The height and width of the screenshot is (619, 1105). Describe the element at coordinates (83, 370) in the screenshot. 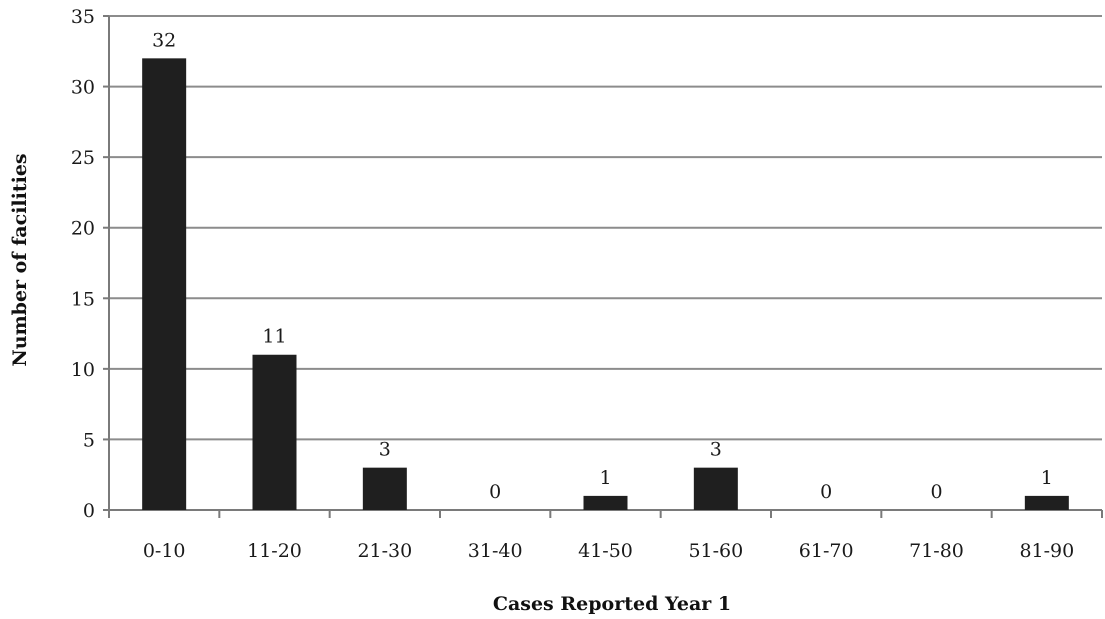

I see `y-tick-label: 10` at that location.